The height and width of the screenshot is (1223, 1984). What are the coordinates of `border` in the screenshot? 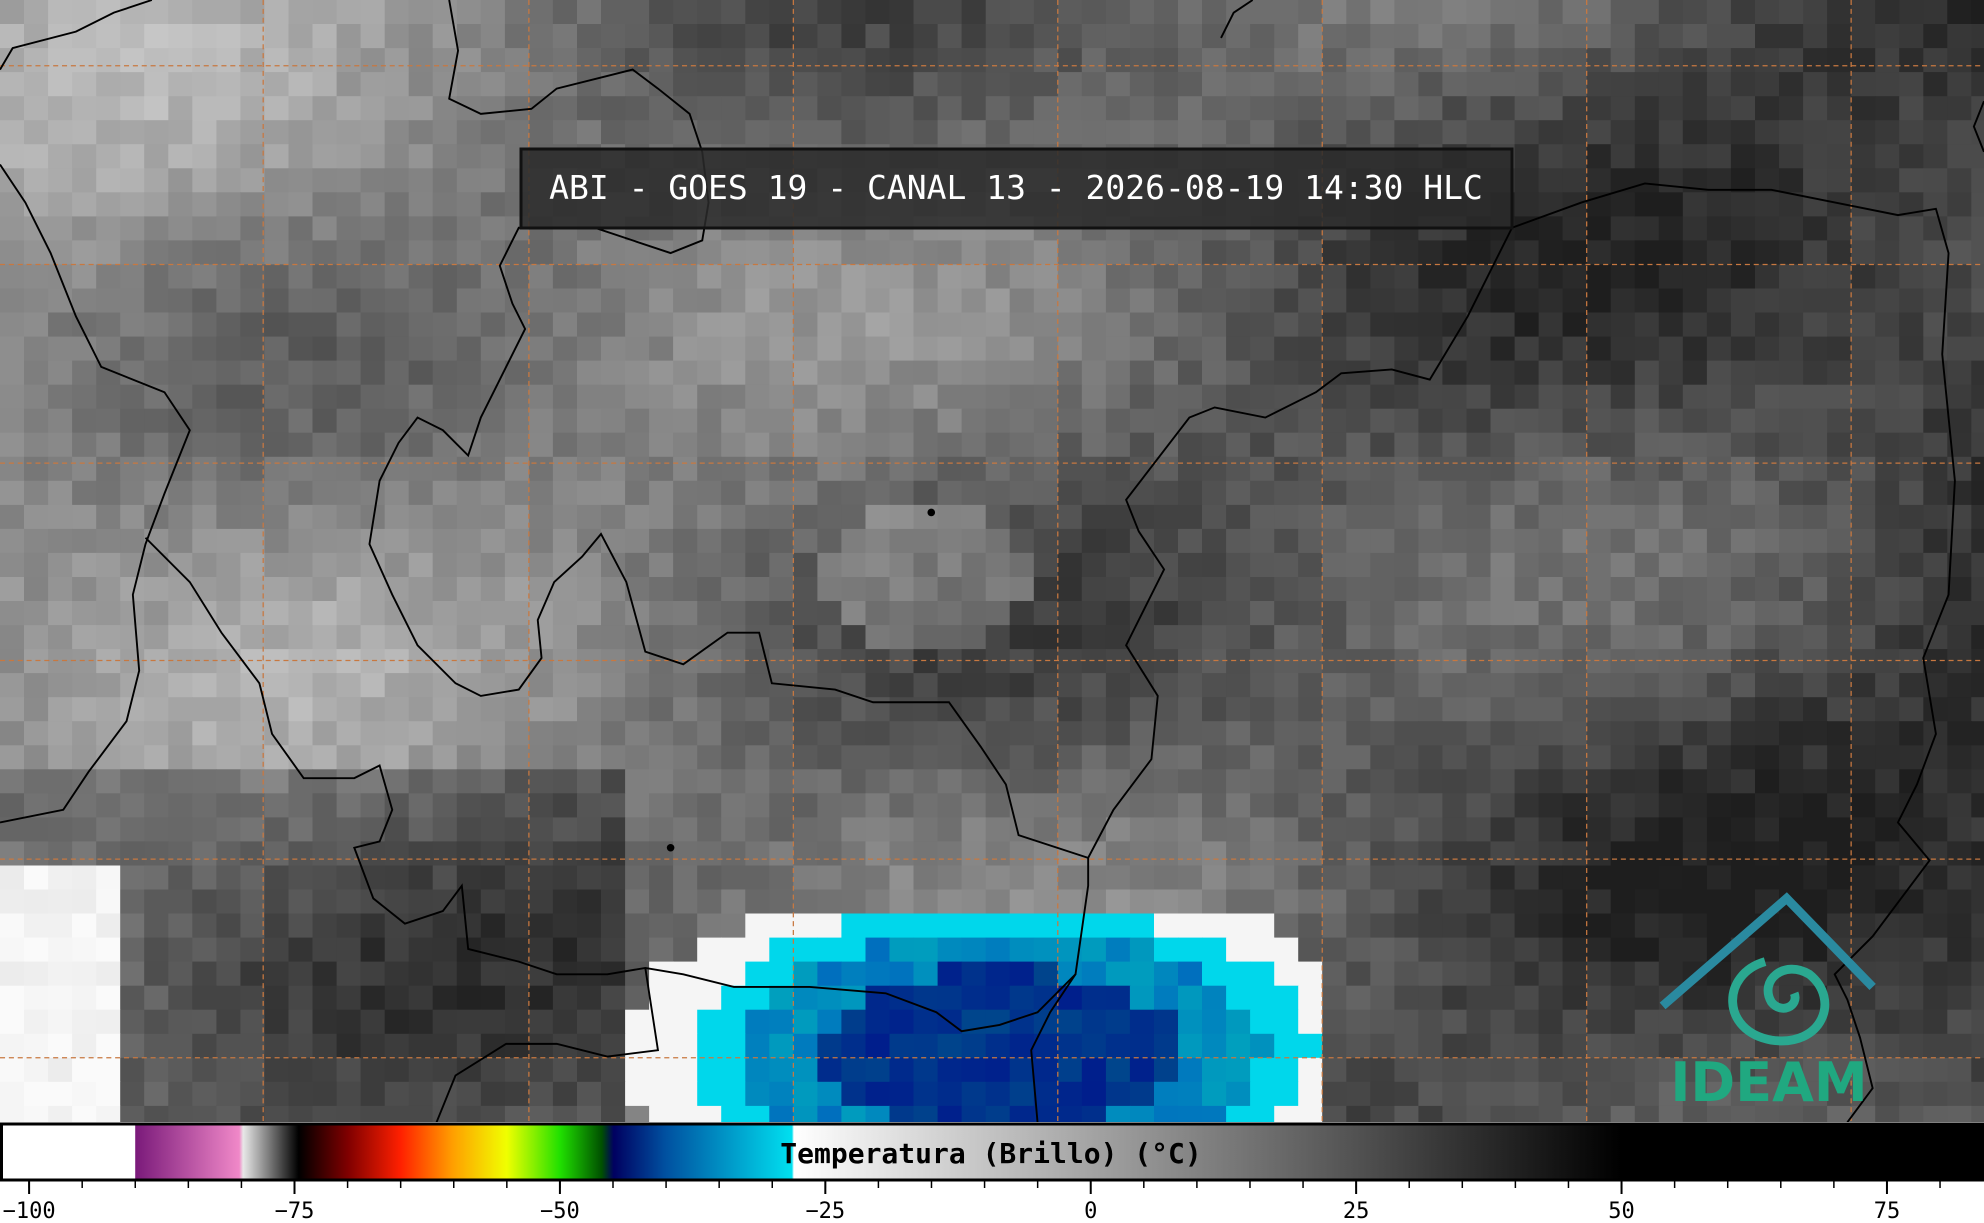 It's located at (95, 493).